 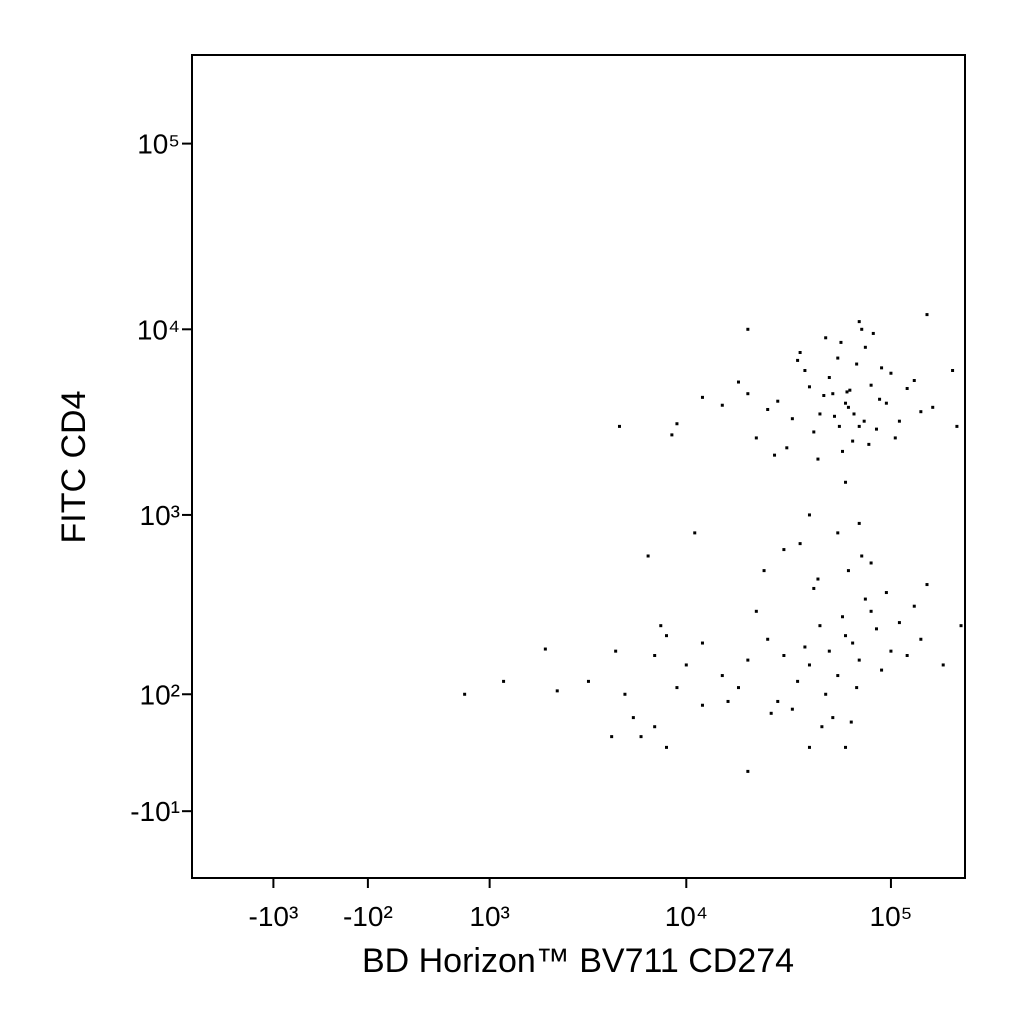 What do you see at coordinates (274, 916) in the screenshot?
I see `x-tick-label: -10³` at bounding box center [274, 916].